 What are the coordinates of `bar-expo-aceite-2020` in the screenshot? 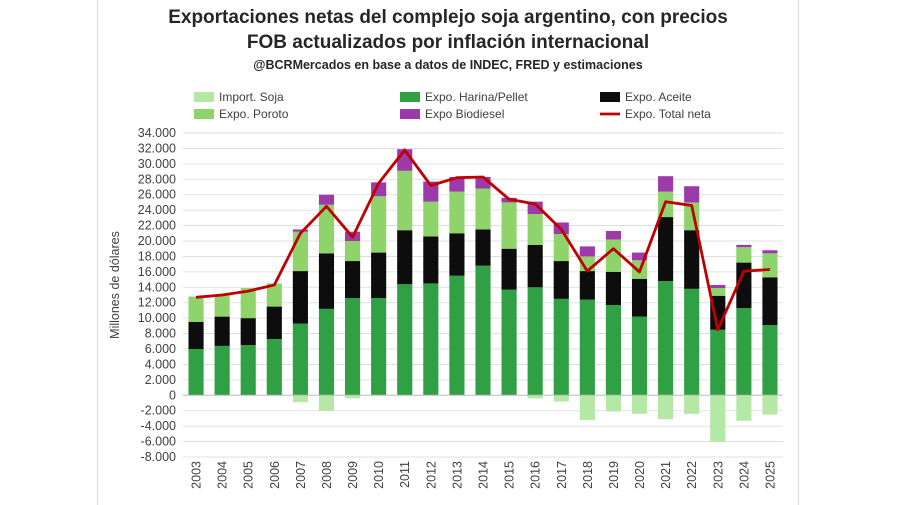 It's located at (639, 297).